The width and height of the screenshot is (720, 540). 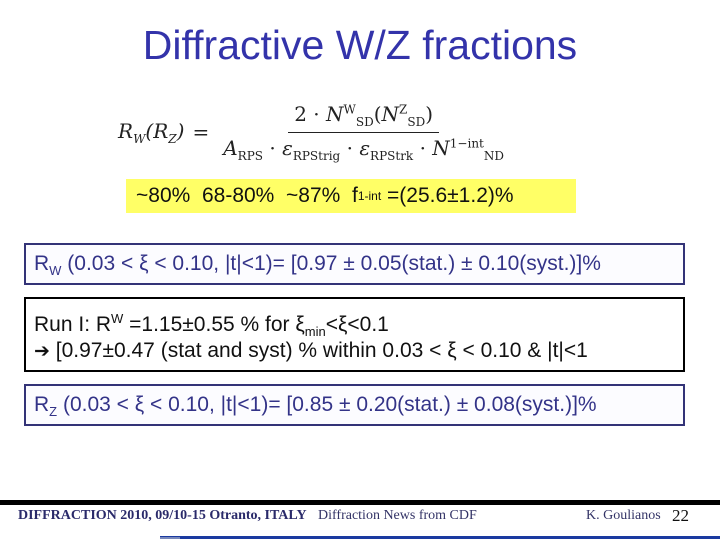 What do you see at coordinates (680, 515) in the screenshot?
I see `page-number: 22` at bounding box center [680, 515].